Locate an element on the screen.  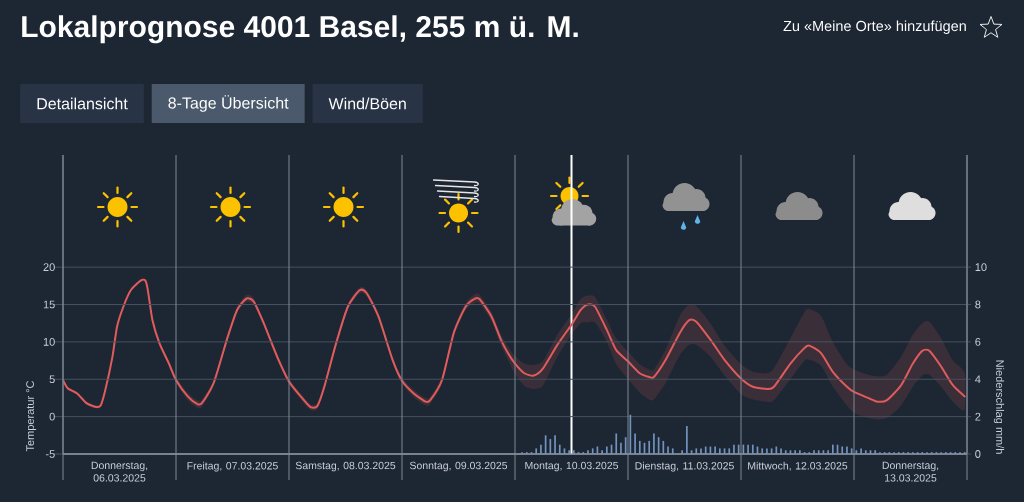
text: 8-Tage Übersicht is located at coordinates (228, 103).